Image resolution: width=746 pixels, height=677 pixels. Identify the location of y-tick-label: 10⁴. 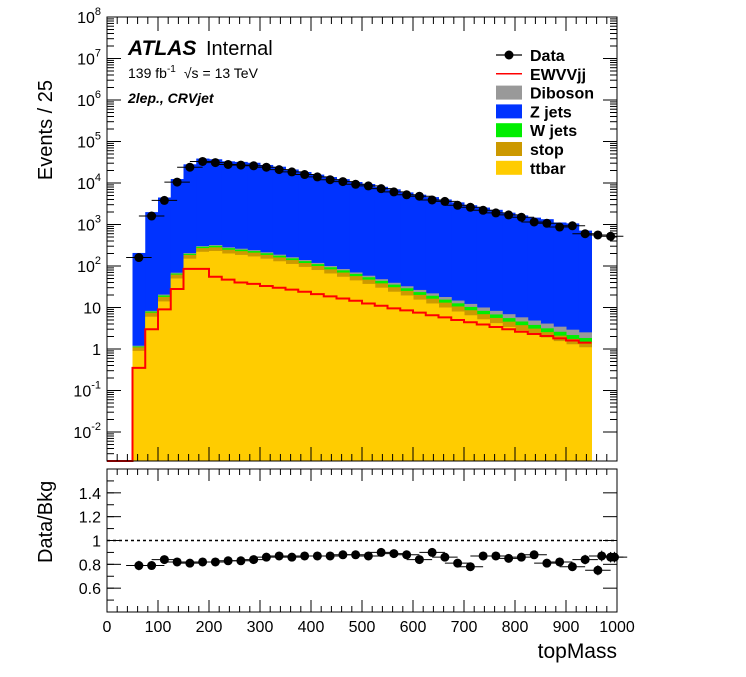
(89, 182).